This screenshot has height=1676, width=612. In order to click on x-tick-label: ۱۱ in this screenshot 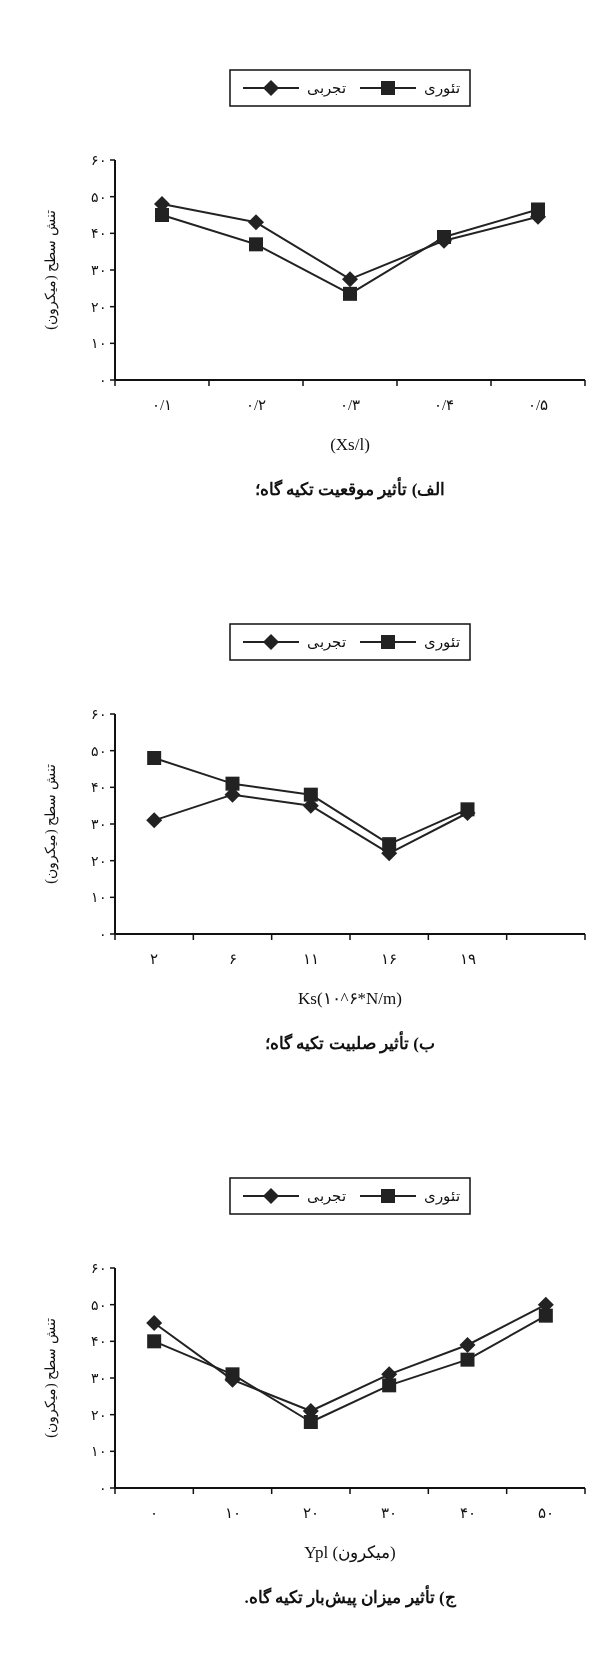, I will do `click(310, 959)`.